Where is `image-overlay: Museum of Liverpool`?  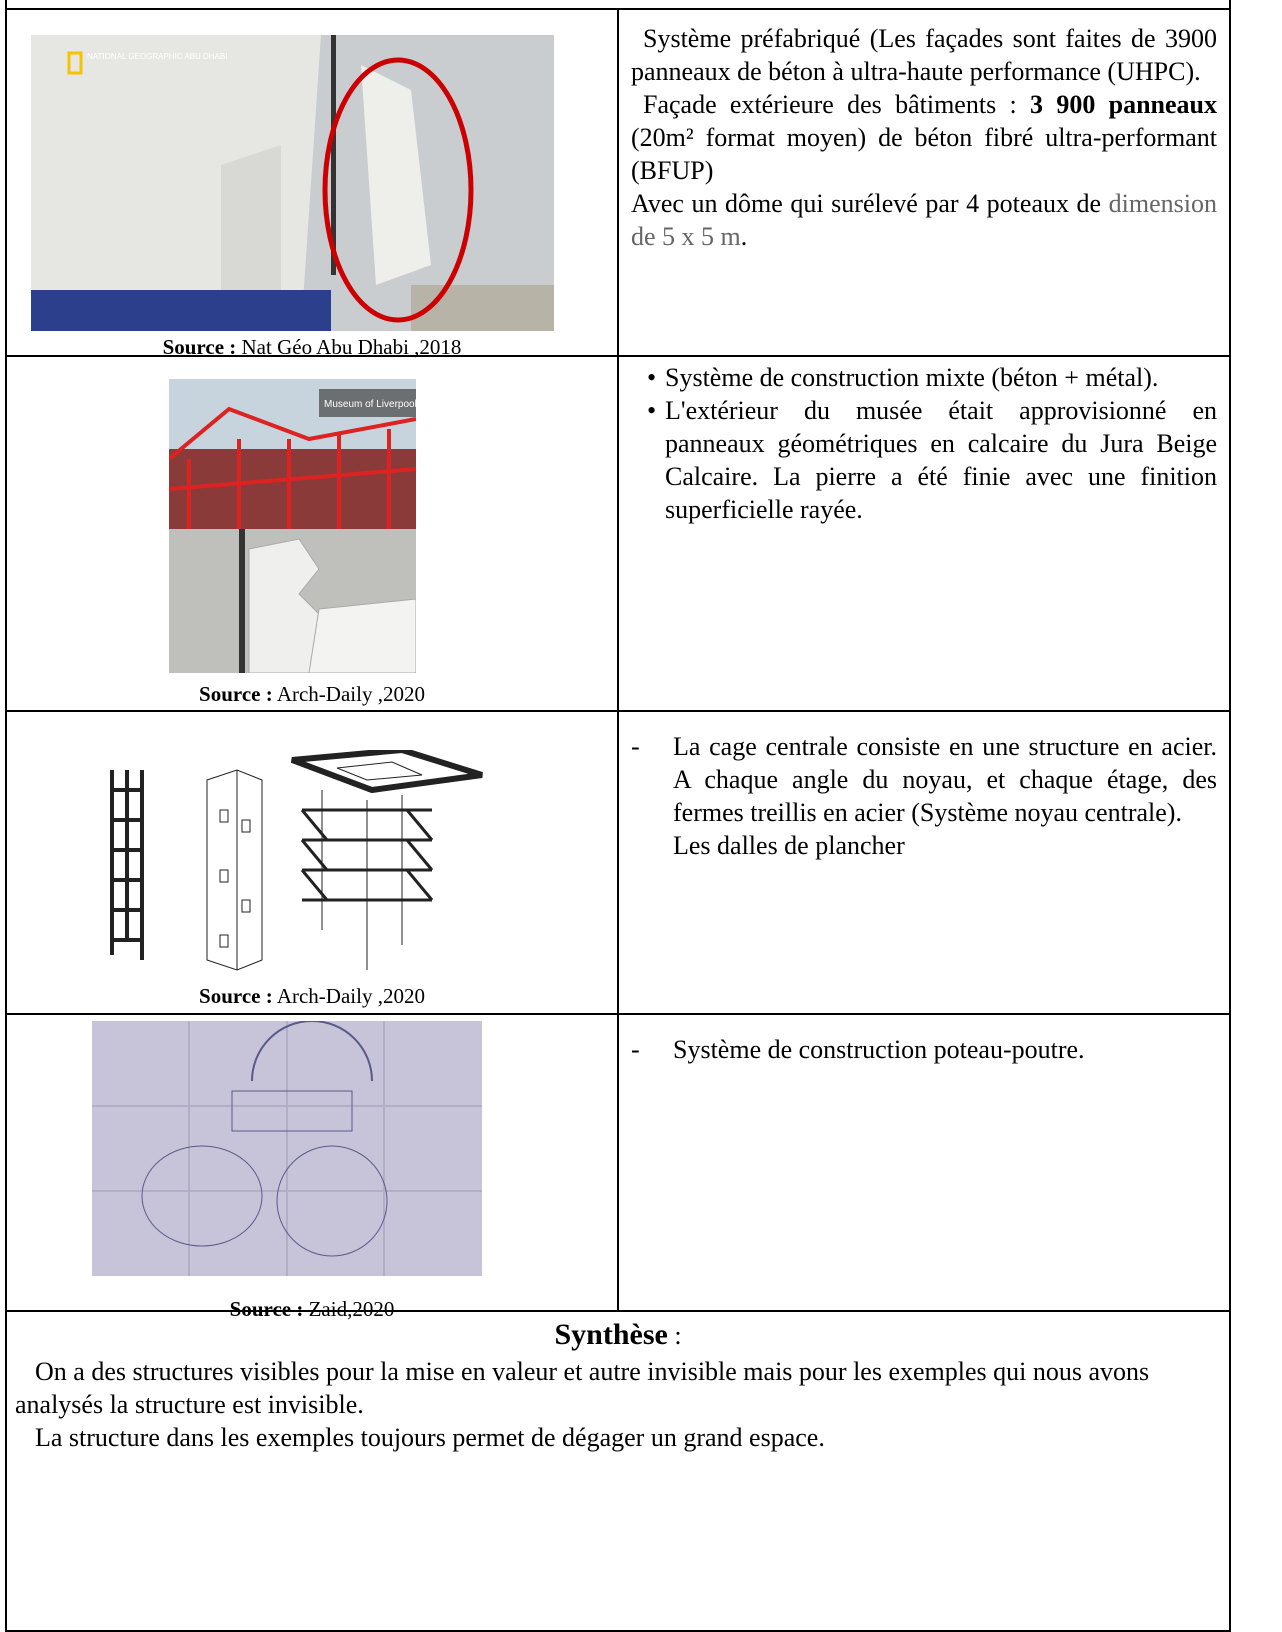 image-overlay: Museum of Liverpool is located at coordinates (370, 404).